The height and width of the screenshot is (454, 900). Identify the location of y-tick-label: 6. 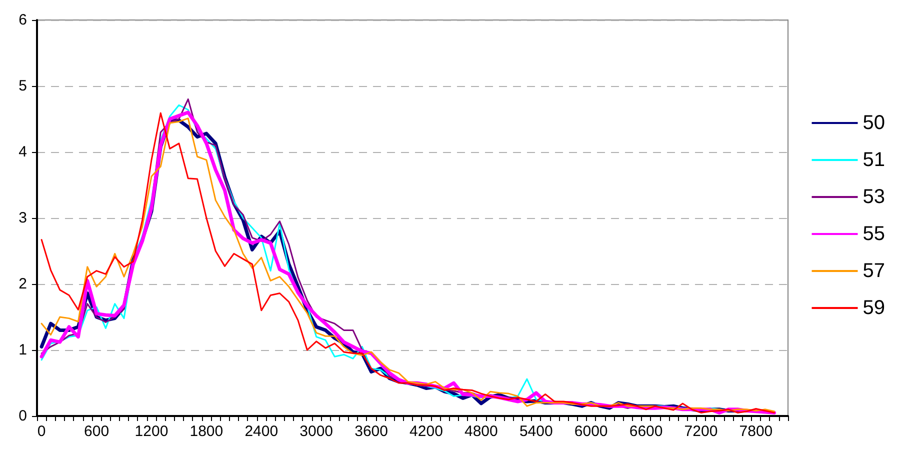
(22, 20).